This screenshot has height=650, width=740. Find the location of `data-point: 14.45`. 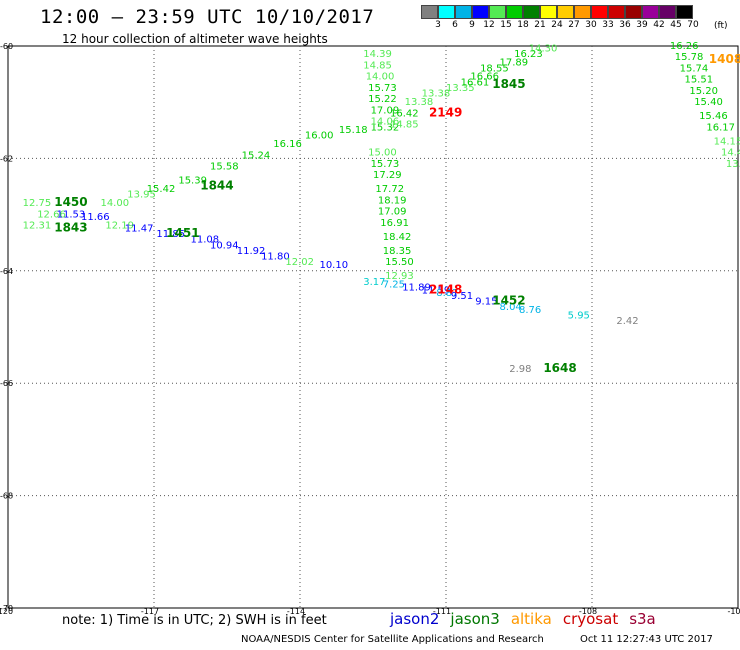

data-point: 14.45 is located at coordinates (730, 153).